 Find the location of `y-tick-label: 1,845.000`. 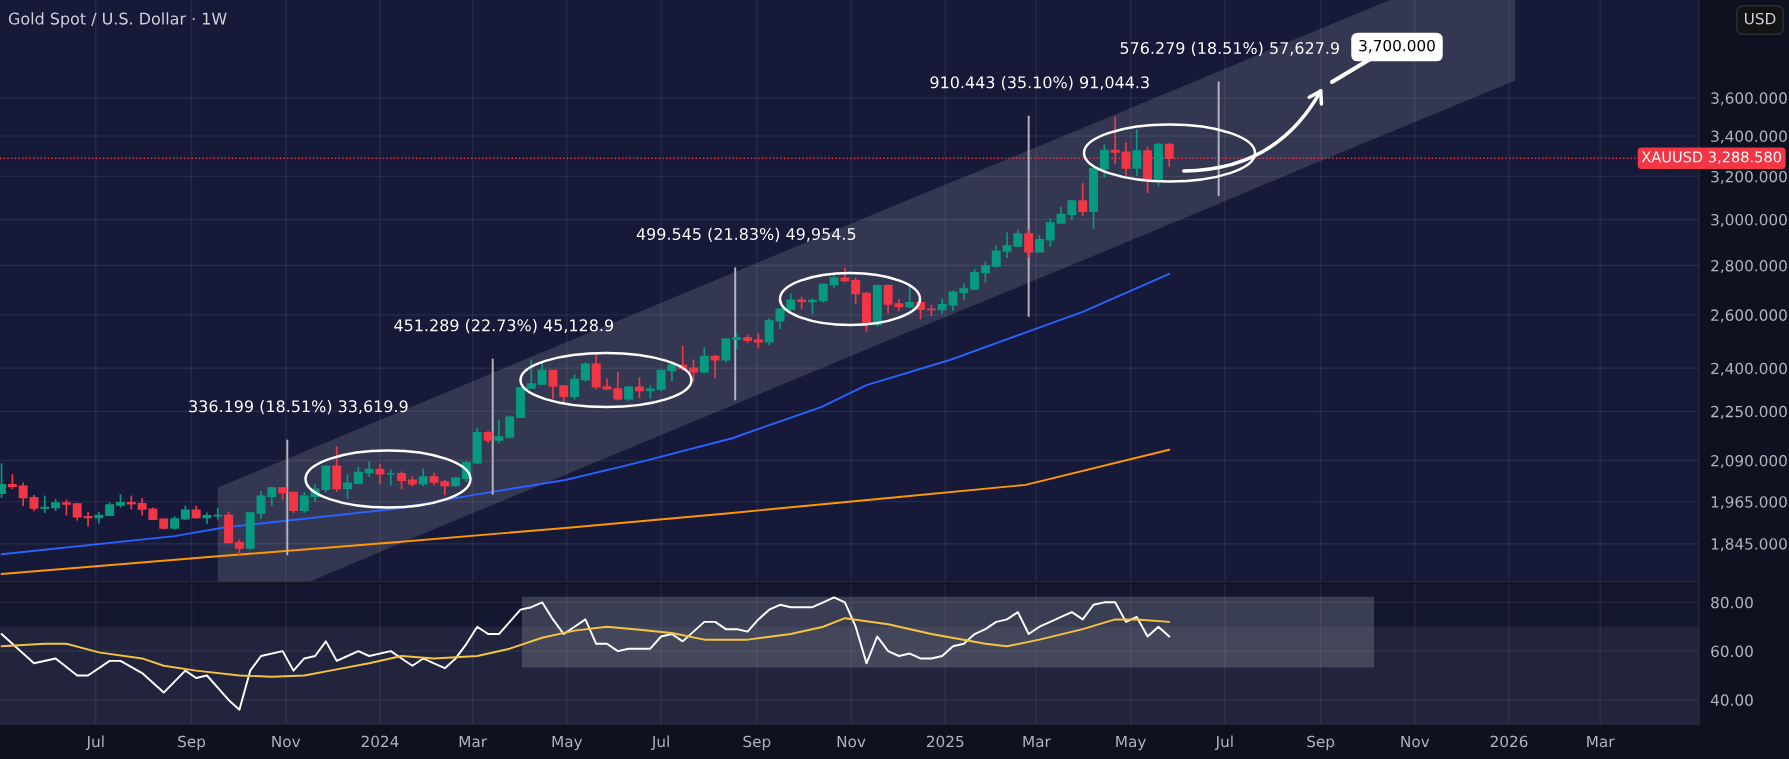

y-tick-label: 1,845.000 is located at coordinates (1749, 545).